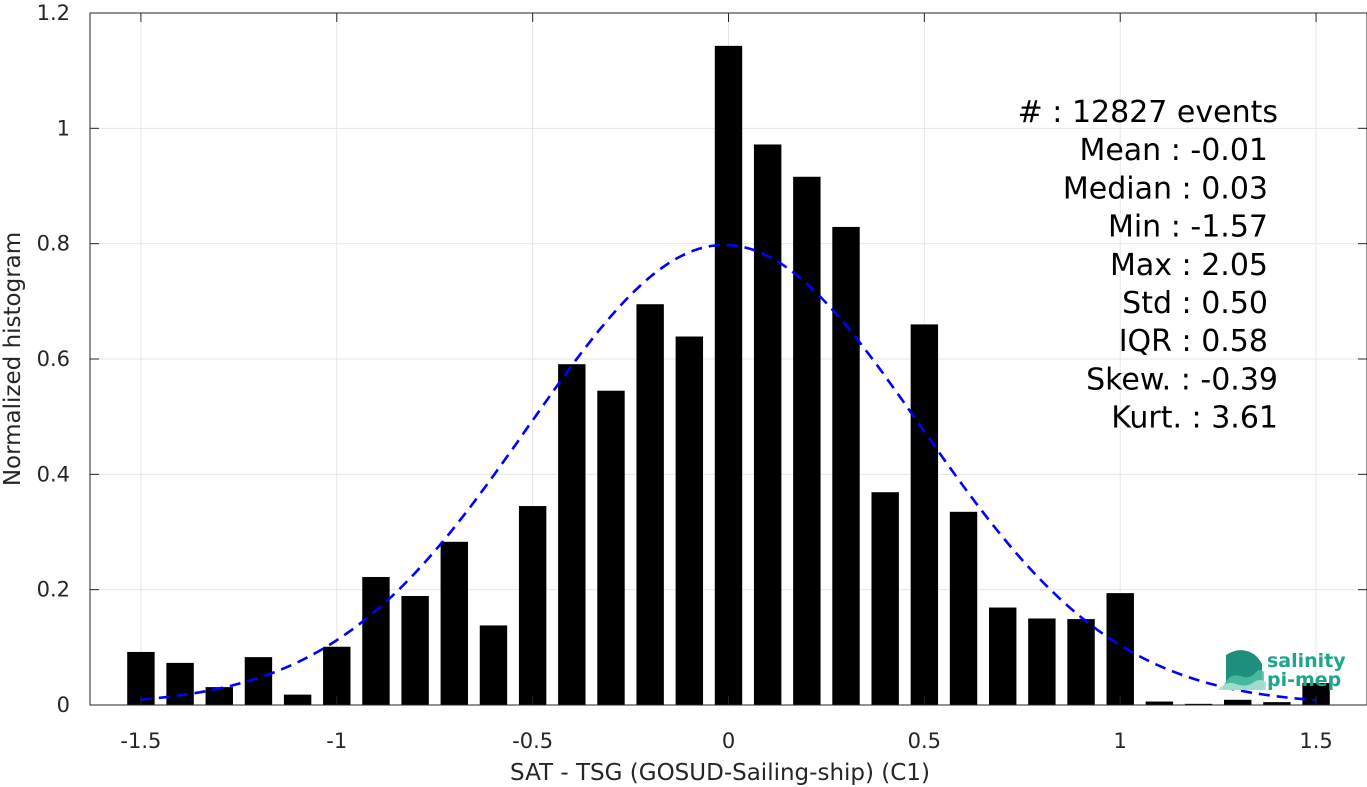 This screenshot has width=1367, height=787. I want to click on y-tick-label: 0.4, so click(53, 474).